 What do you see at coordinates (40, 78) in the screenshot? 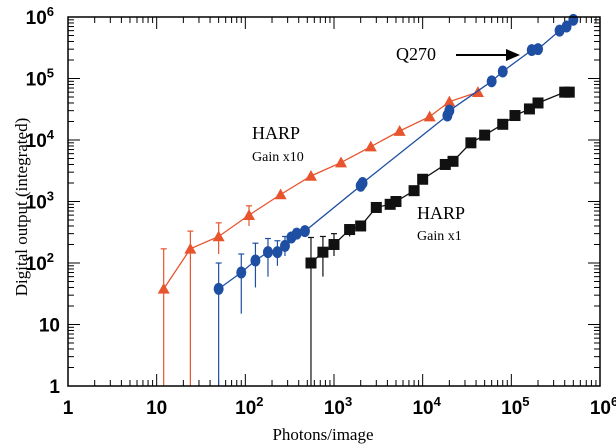
I see `y-tick-label: 10⁵` at bounding box center [40, 78].